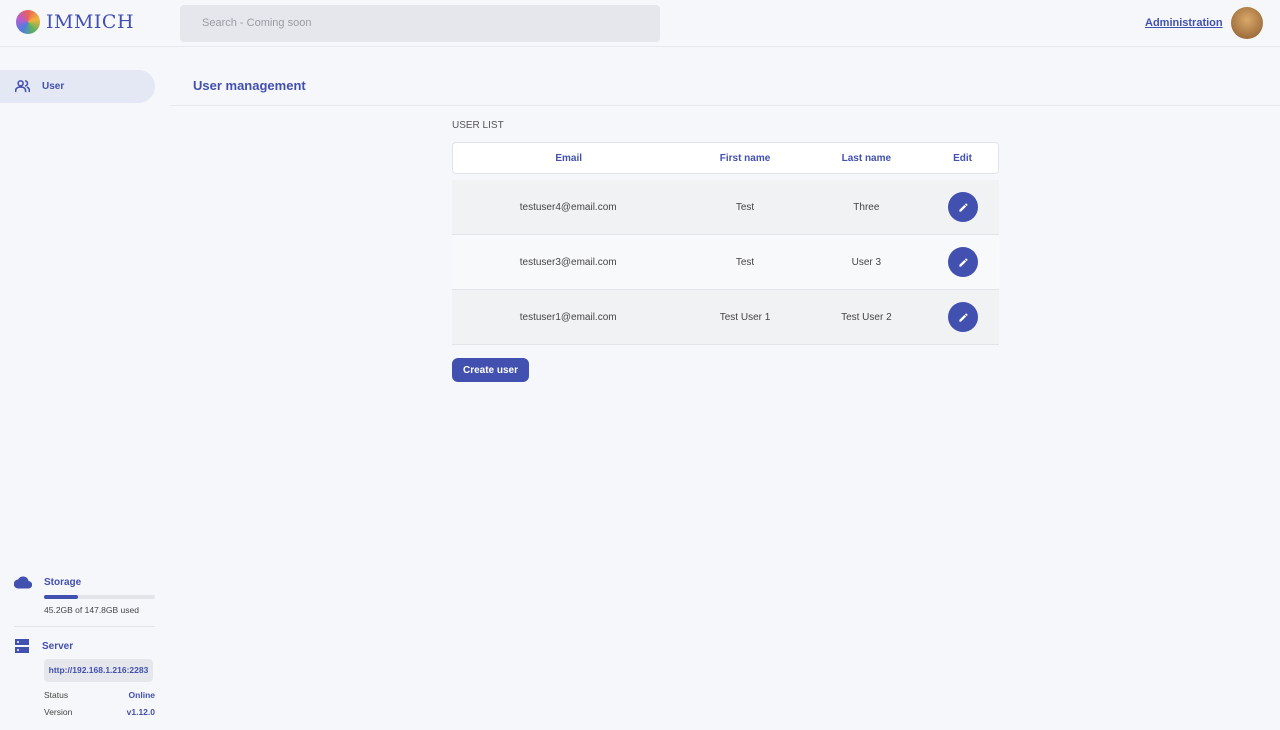  I want to click on email-cell: testuser3@email.com, so click(568, 262).